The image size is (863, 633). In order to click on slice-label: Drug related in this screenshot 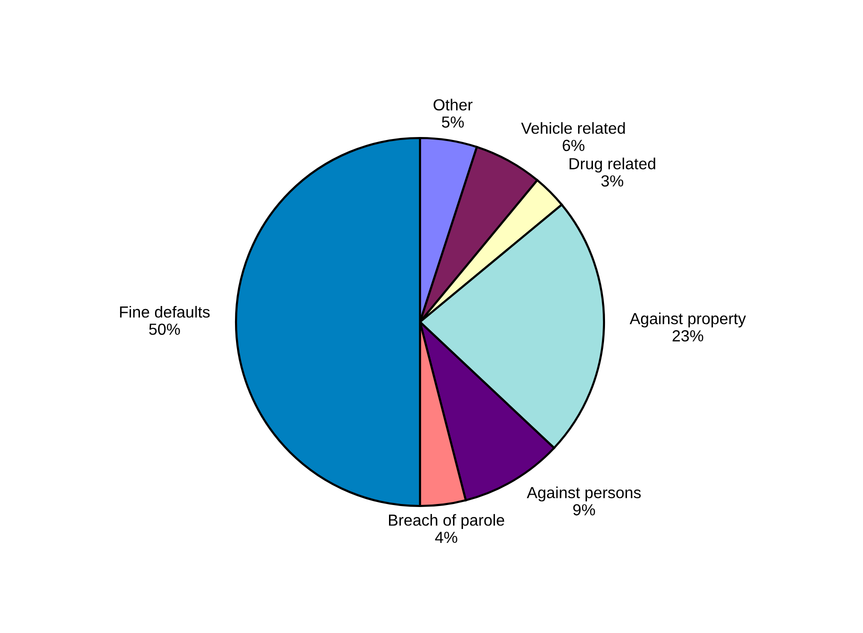, I will do `click(613, 165)`.